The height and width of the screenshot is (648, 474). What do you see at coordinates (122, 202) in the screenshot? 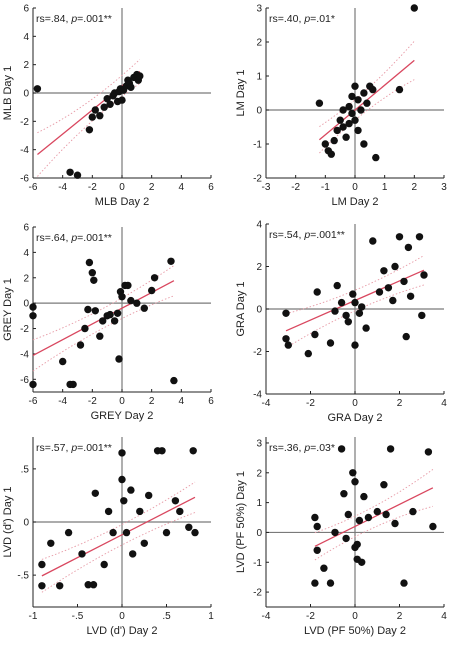
I see `x-axis-label: MLB Day 2` at bounding box center [122, 202].